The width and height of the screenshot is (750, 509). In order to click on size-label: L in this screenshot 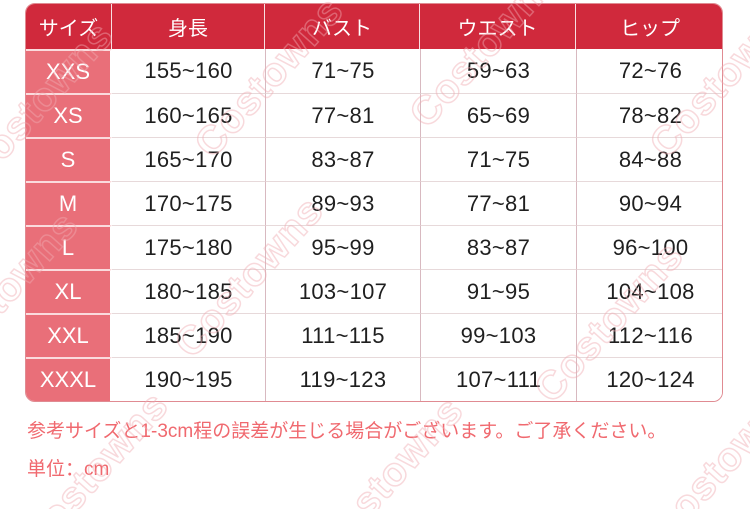, I will do `click(69, 247)`.